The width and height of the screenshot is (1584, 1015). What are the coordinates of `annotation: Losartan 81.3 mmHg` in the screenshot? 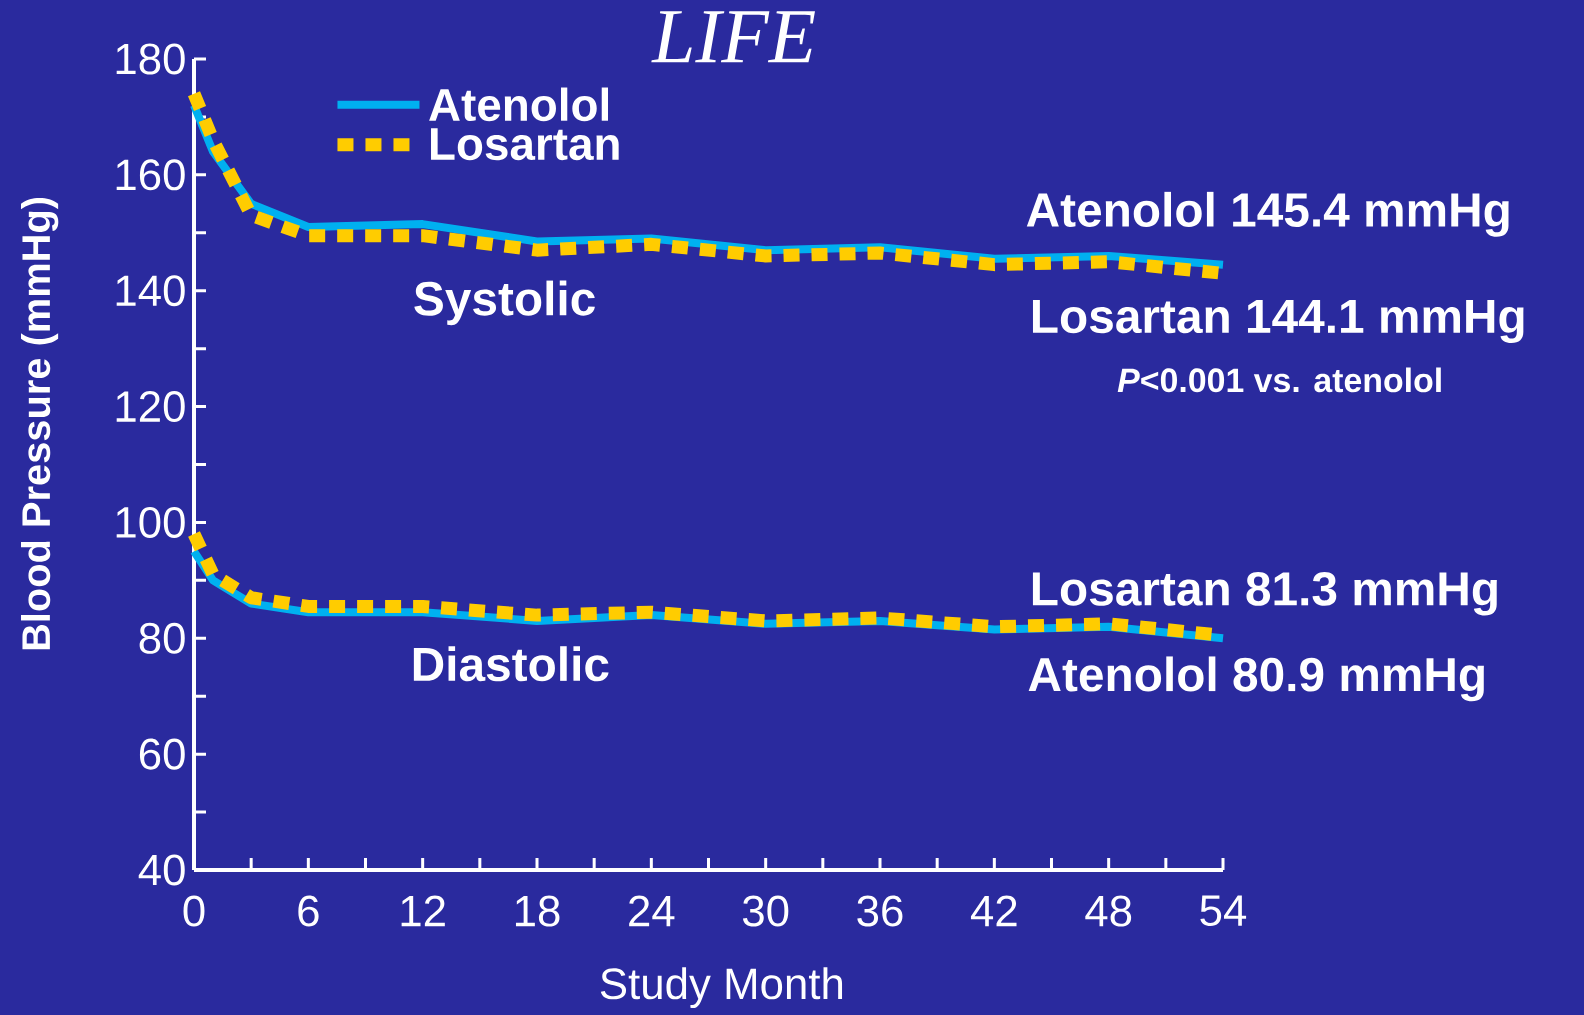 It's located at (1264, 593).